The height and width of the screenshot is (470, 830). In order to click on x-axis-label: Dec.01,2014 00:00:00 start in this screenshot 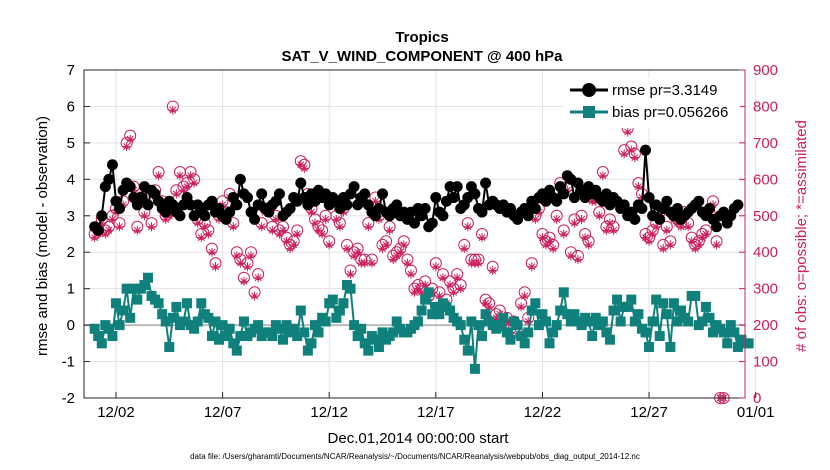, I will do `click(419, 438)`.